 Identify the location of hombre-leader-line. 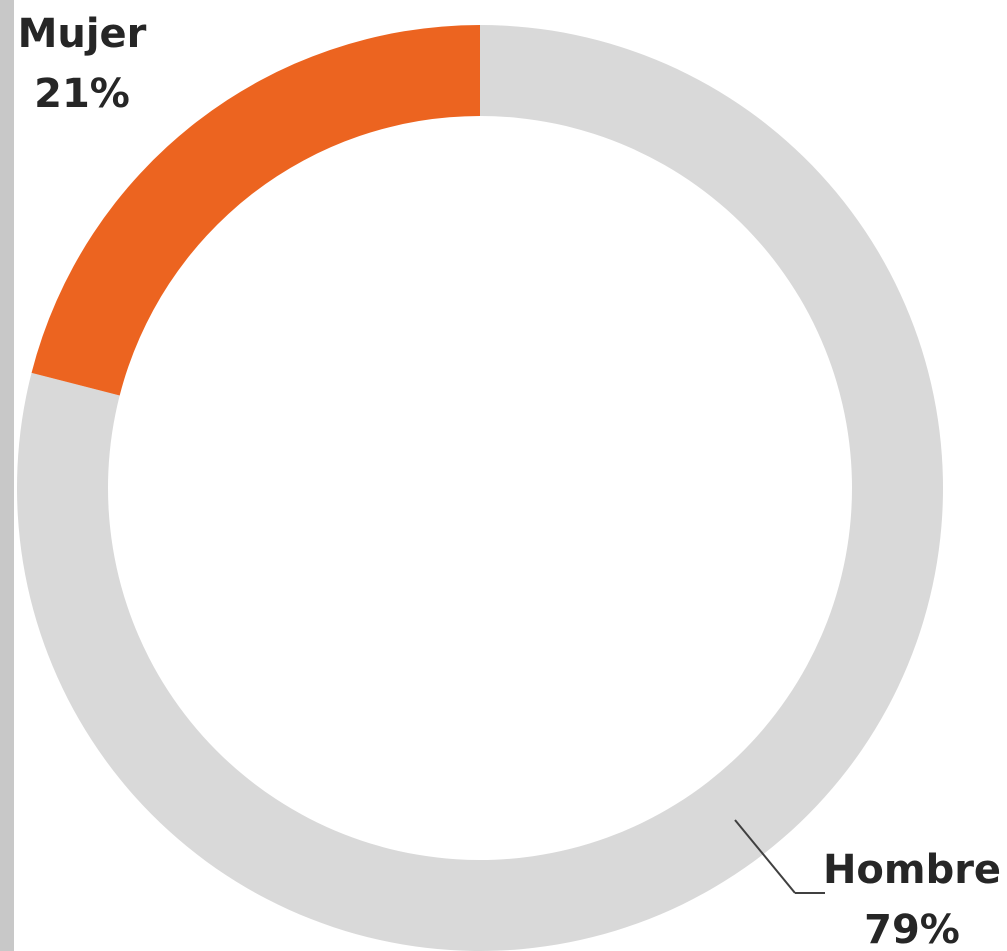
(765, 856).